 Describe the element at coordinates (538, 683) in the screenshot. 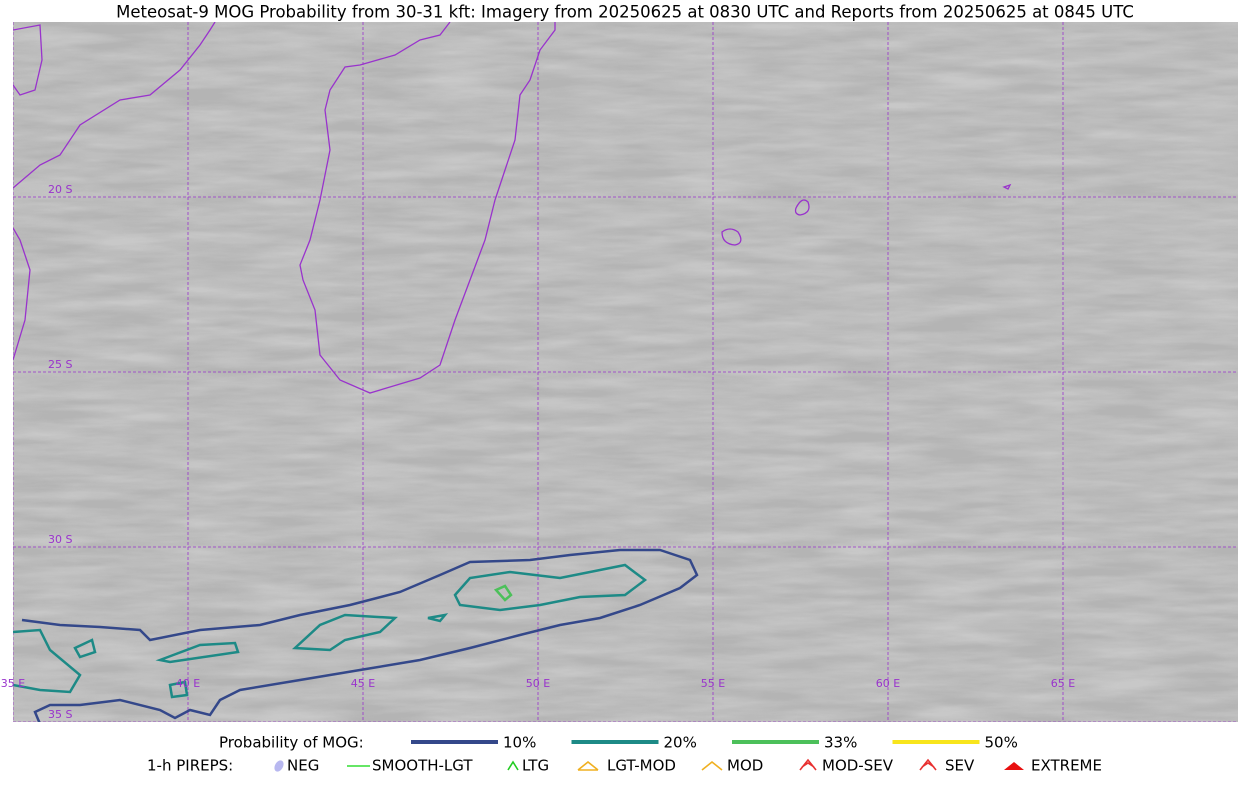

I see `lon-label: 50 E` at that location.